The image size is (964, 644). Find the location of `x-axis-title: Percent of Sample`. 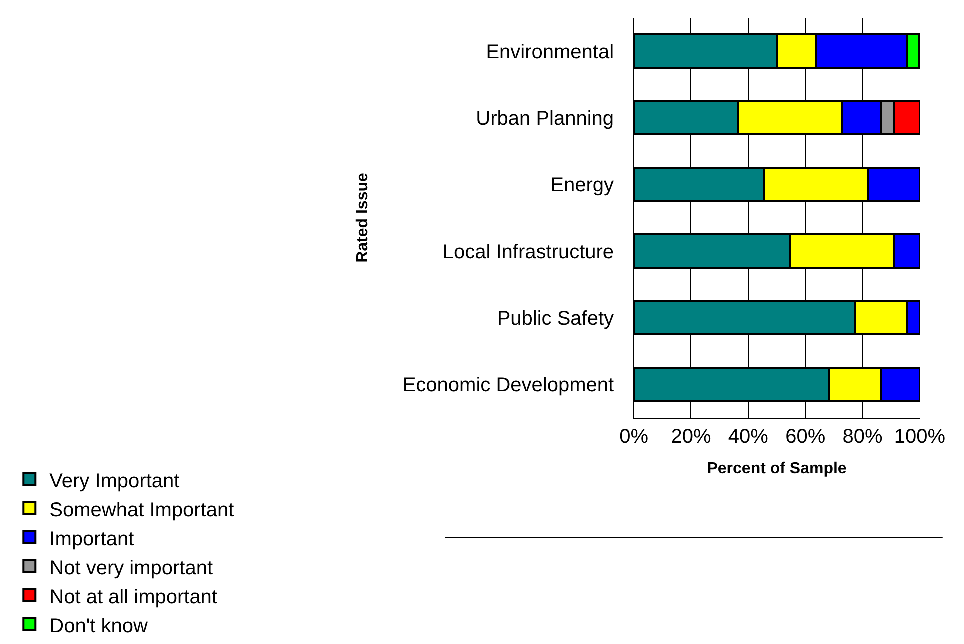

x-axis-title: Percent of Sample is located at coordinates (777, 469).